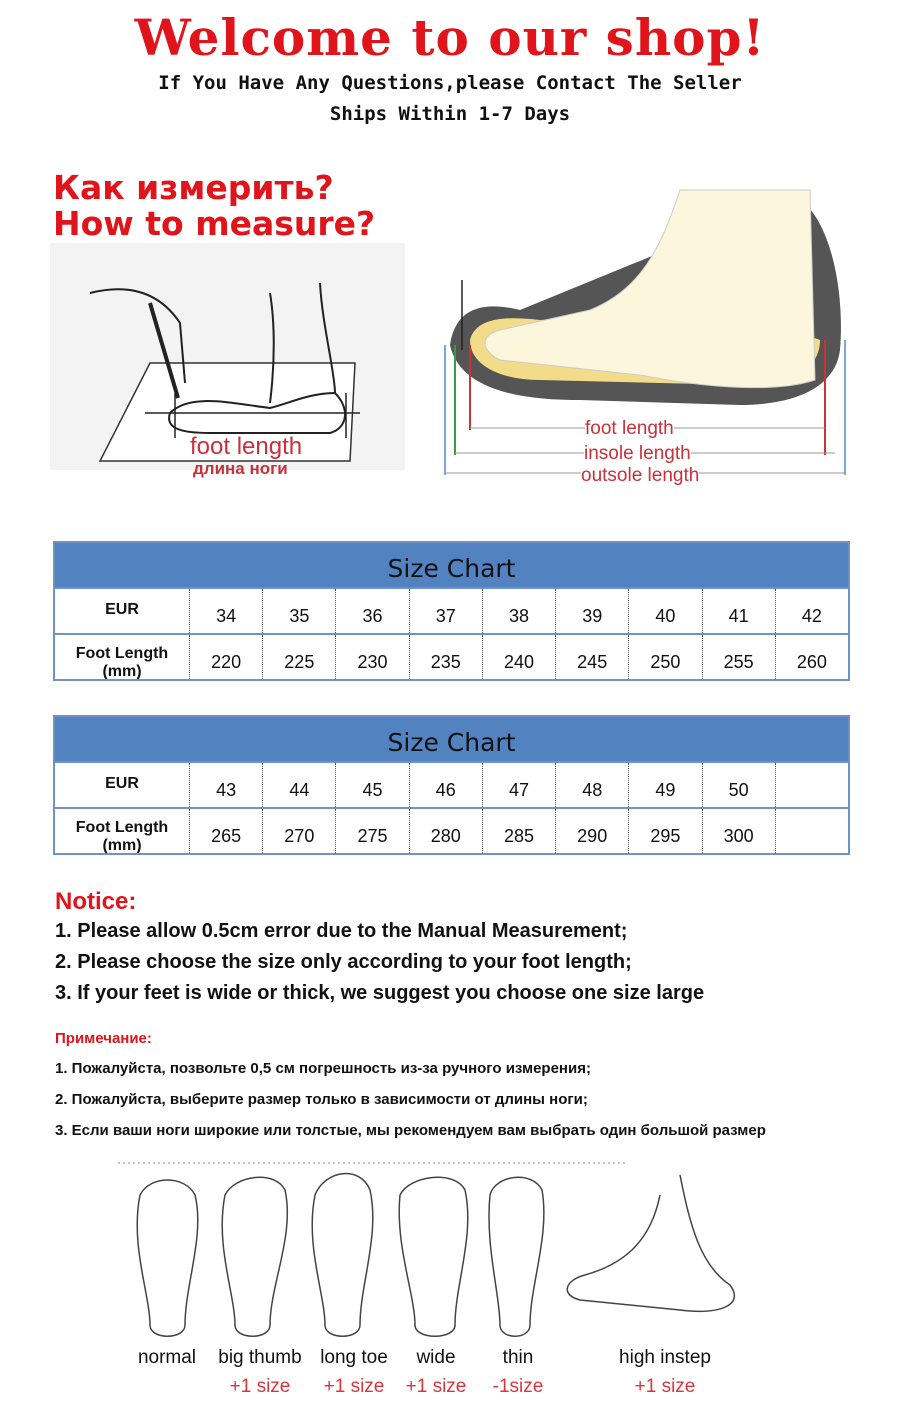 This screenshot has height=1408, width=900. I want to click on table-cell: 50, so click(738, 785).